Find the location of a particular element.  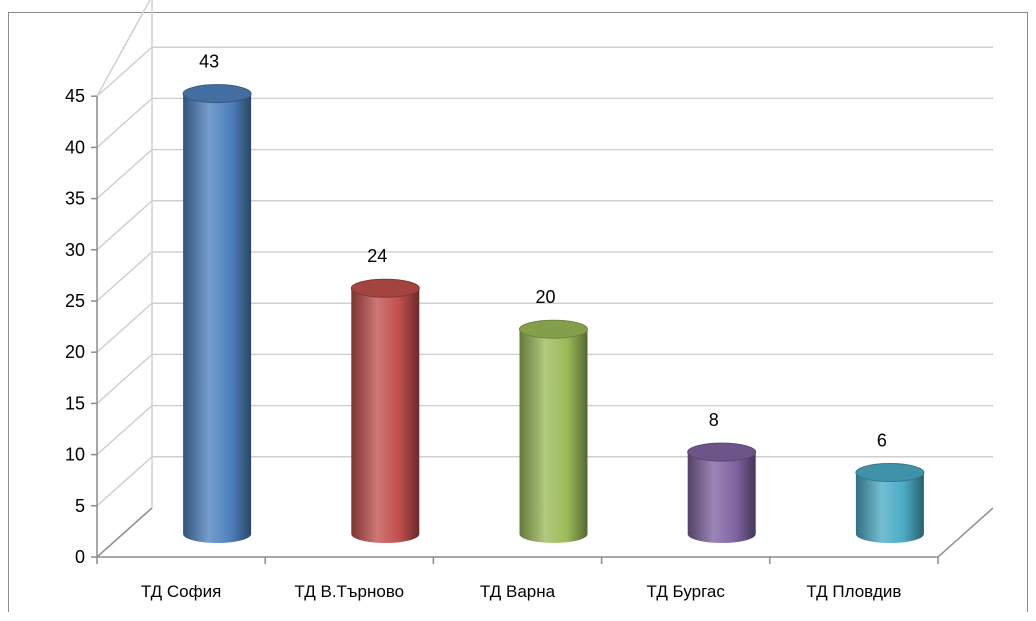

y-tick-label: 25 is located at coordinates (75, 301).